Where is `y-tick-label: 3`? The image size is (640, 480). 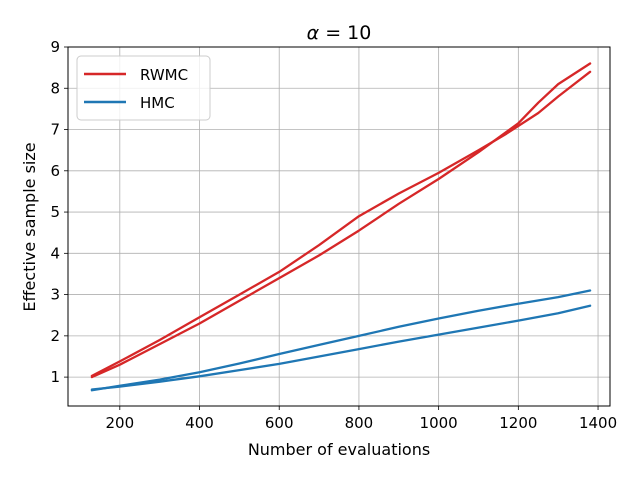
y-tick-label: 3 is located at coordinates (55, 295).